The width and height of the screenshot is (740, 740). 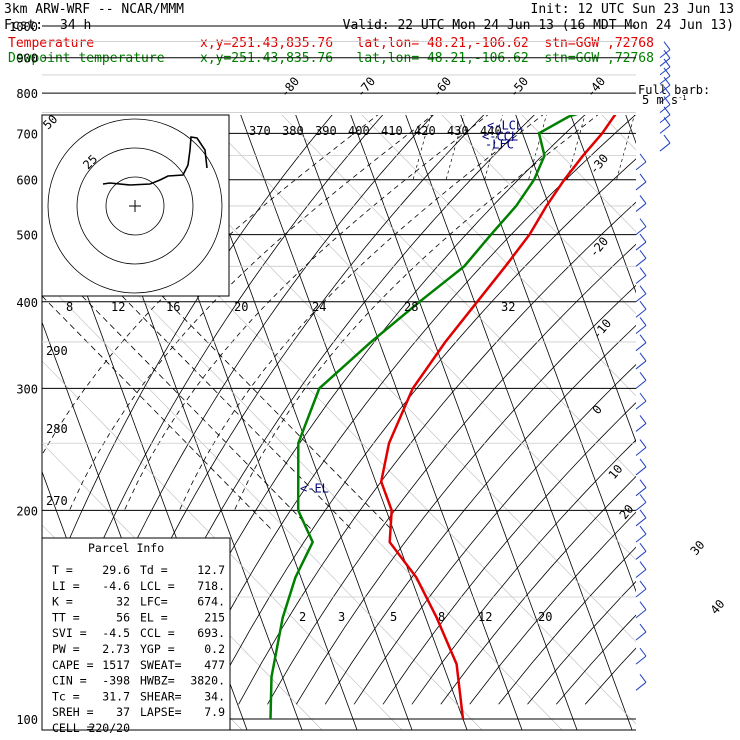 I want to click on hodograph-speed-label: 8, so click(x=69, y=307).